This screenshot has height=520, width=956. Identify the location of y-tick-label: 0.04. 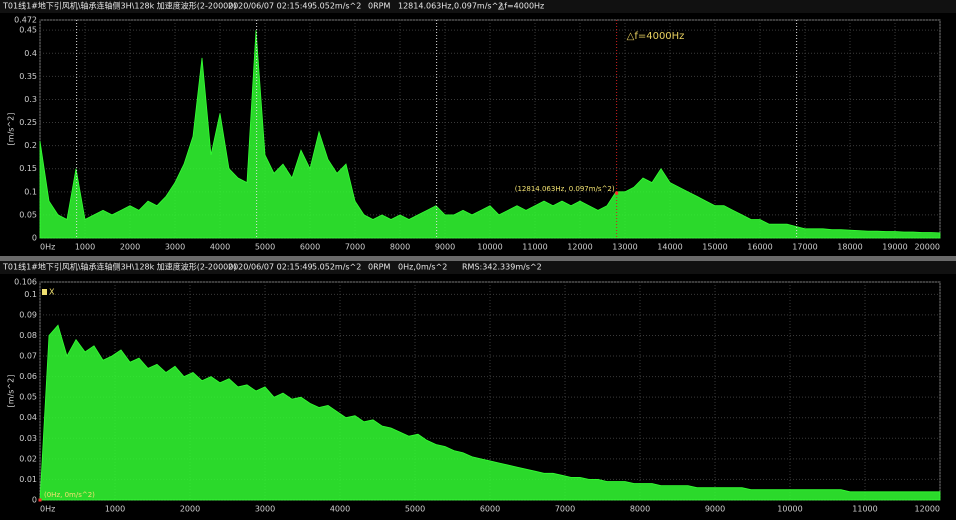
(28, 417).